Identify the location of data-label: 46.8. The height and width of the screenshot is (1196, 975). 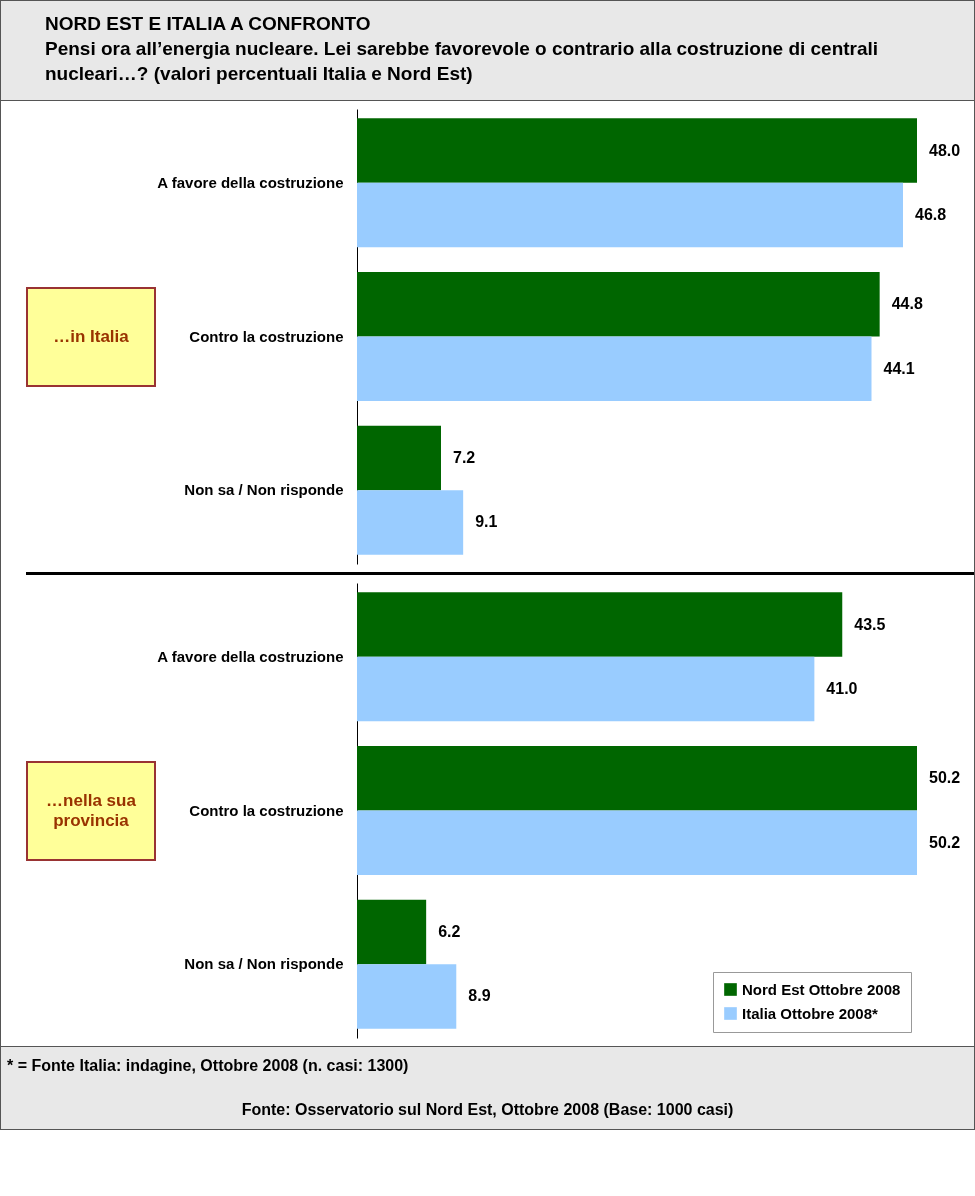
(931, 215).